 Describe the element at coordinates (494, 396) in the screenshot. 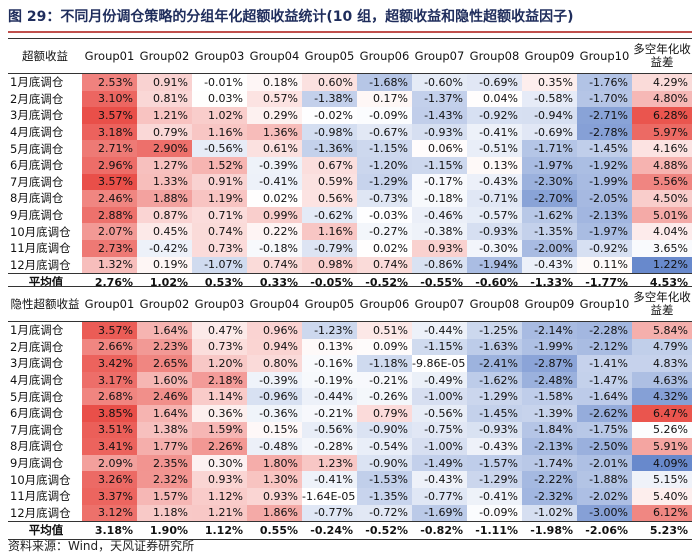

I see `value-cell: -1.29%` at that location.